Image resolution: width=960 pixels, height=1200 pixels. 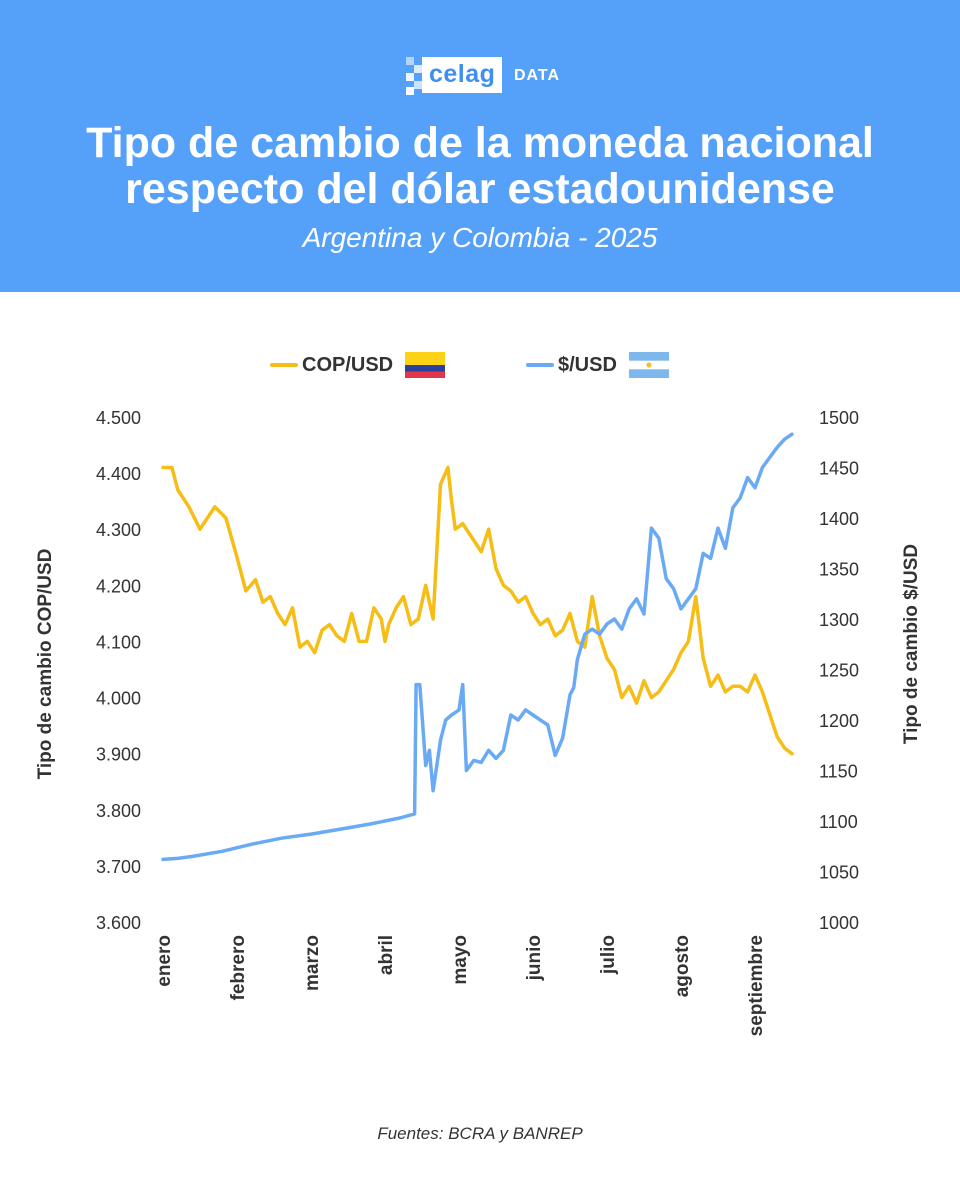 I want to click on x-month-label: marzo, so click(x=312, y=963).